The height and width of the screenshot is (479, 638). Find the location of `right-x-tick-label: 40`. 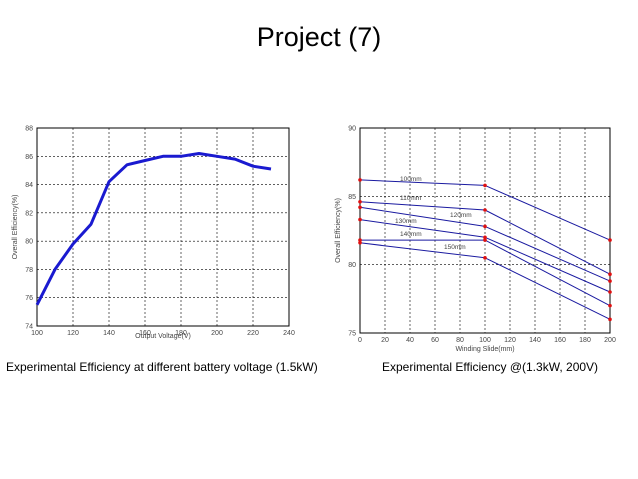

right-x-tick-label: 40 is located at coordinates (410, 340).